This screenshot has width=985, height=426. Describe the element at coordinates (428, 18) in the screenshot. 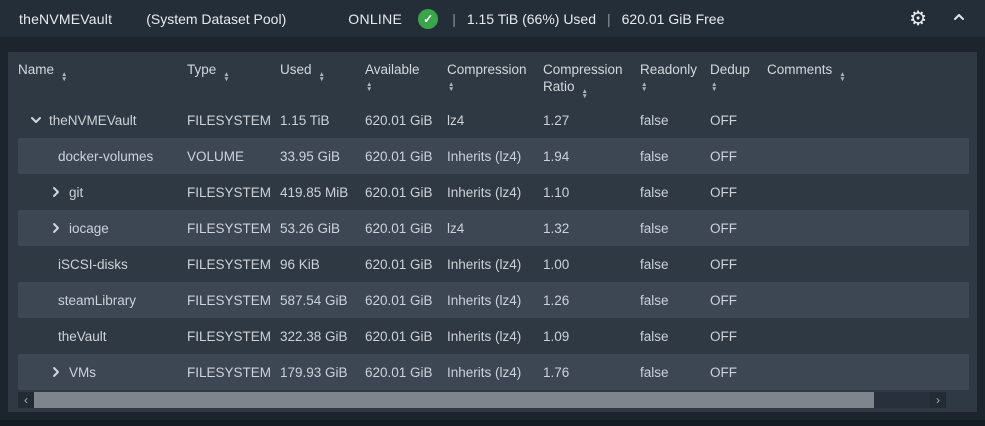

I see `status-check-circle-icon: ✓` at that location.